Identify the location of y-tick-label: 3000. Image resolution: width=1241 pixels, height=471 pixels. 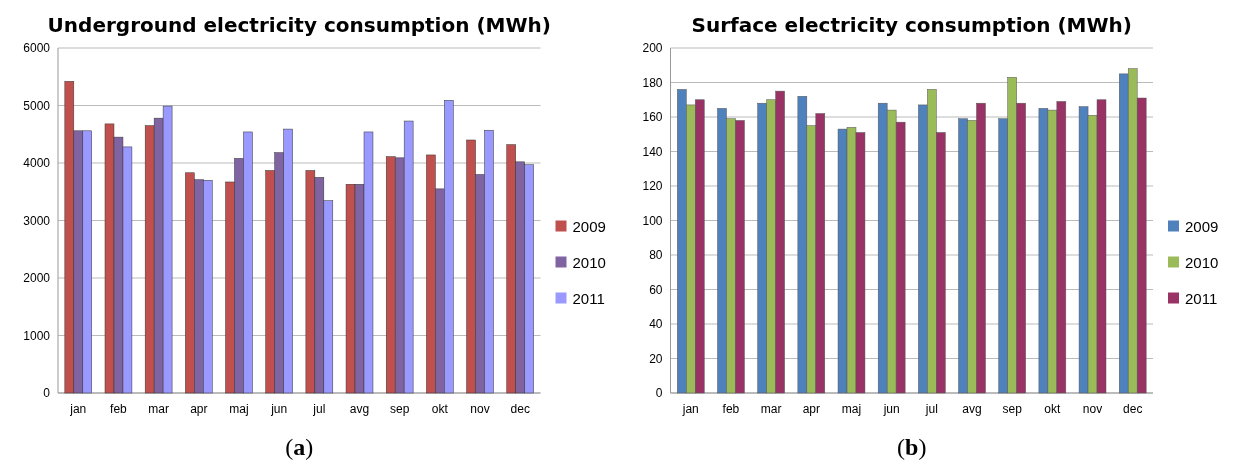
(37, 220).